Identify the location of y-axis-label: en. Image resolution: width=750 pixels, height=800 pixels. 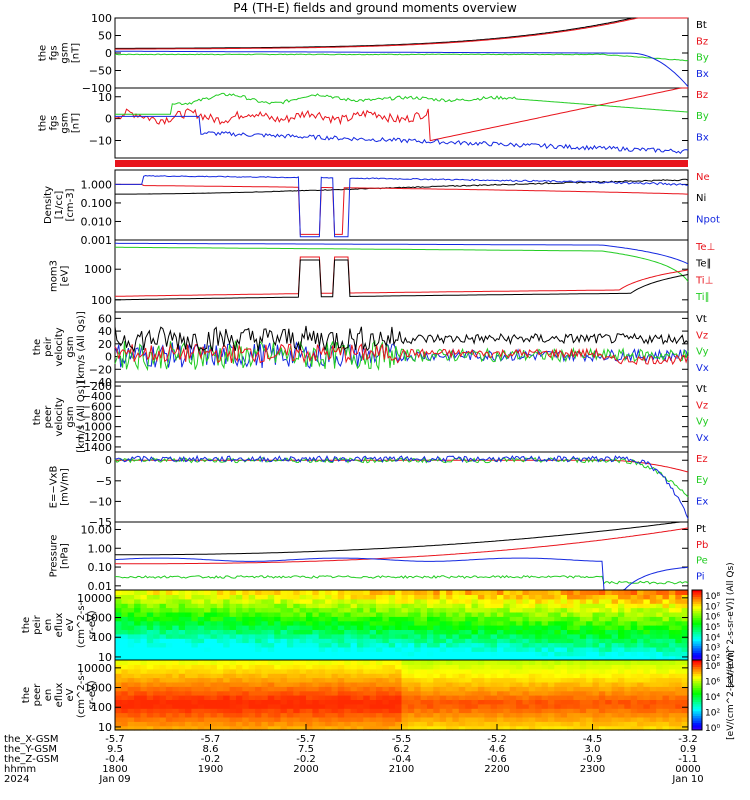
(48, 695).